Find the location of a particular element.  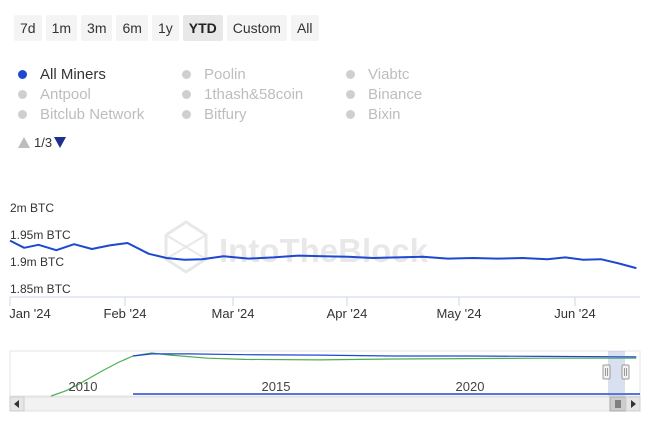

y-tick-label: 1.9m BTC is located at coordinates (37, 262).